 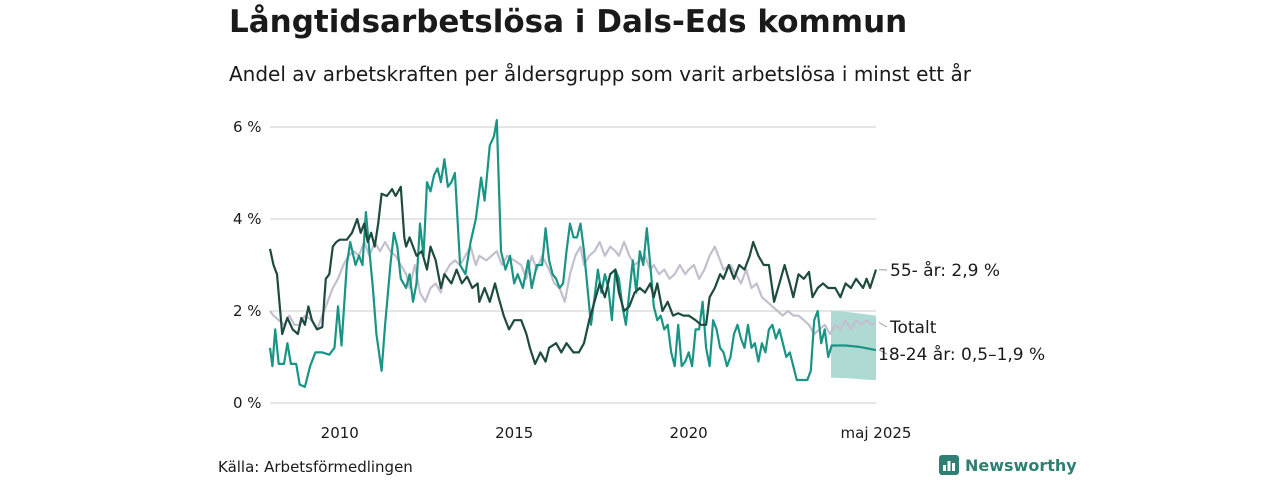 I want to click on chart-title: Långtidsarbetslösa i Dals-Eds kommun, so click(x=568, y=22).